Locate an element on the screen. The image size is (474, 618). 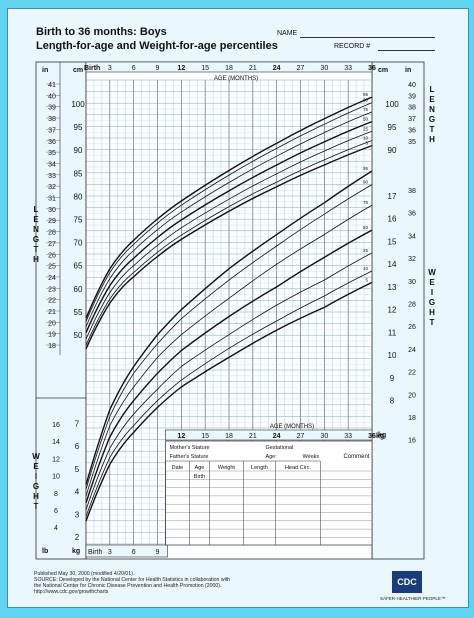
right-lb-tick: 32 is located at coordinates (412, 259).